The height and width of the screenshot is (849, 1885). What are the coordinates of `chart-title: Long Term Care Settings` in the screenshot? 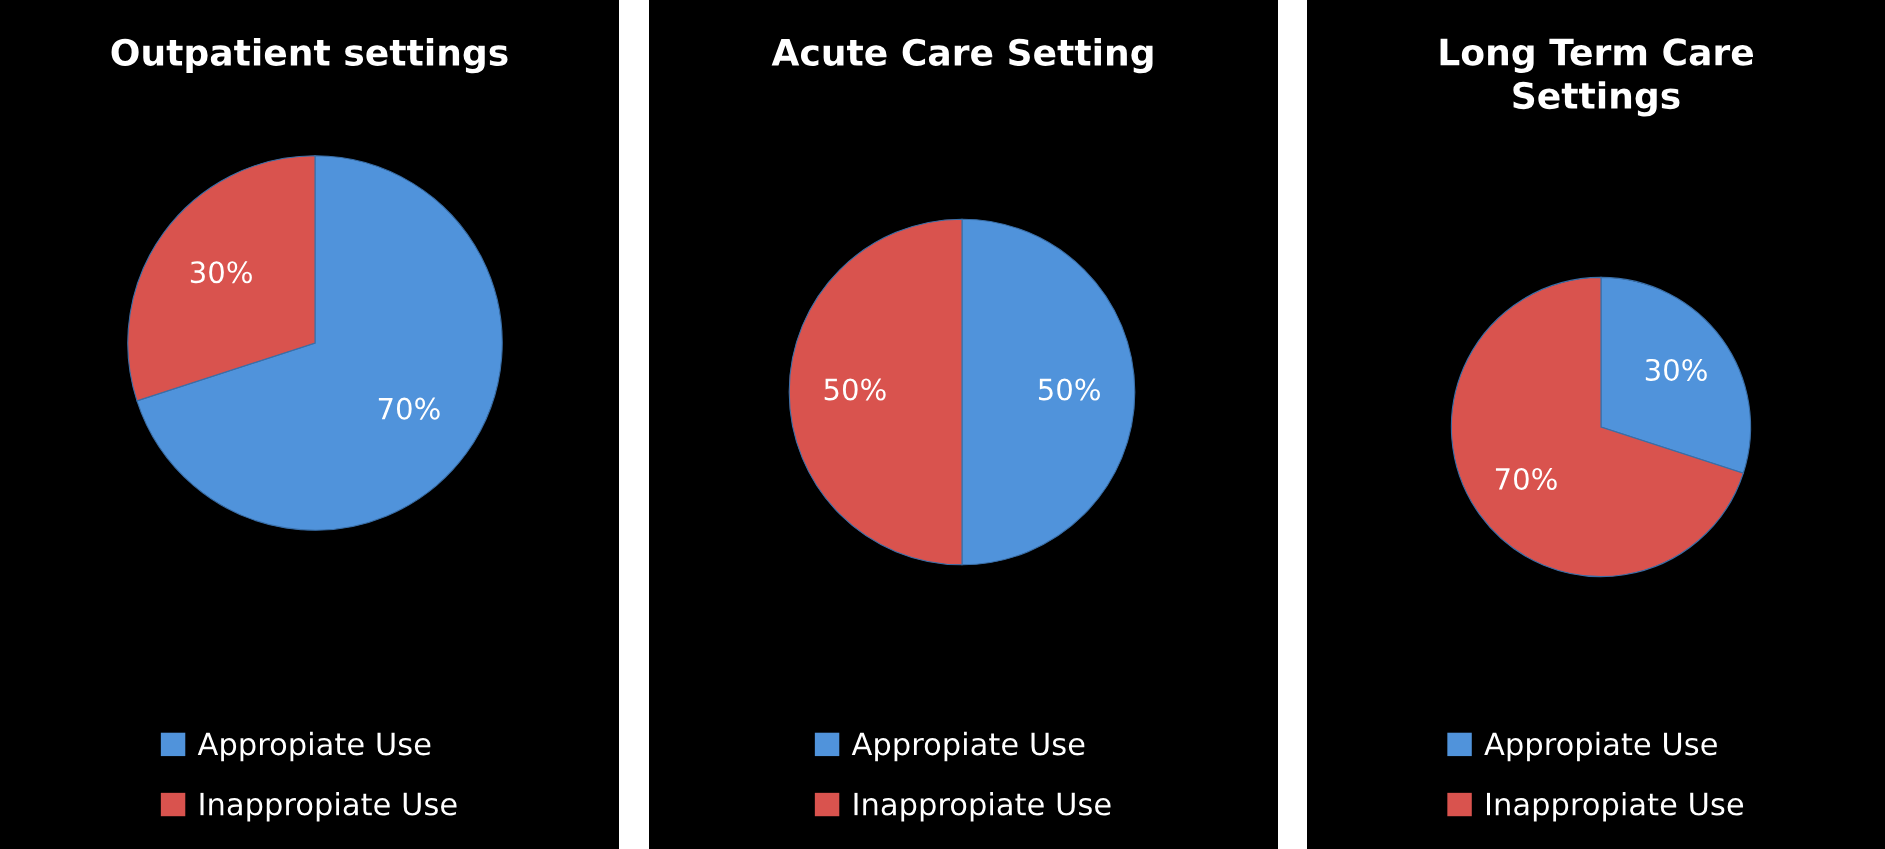 It's located at (1596, 77).